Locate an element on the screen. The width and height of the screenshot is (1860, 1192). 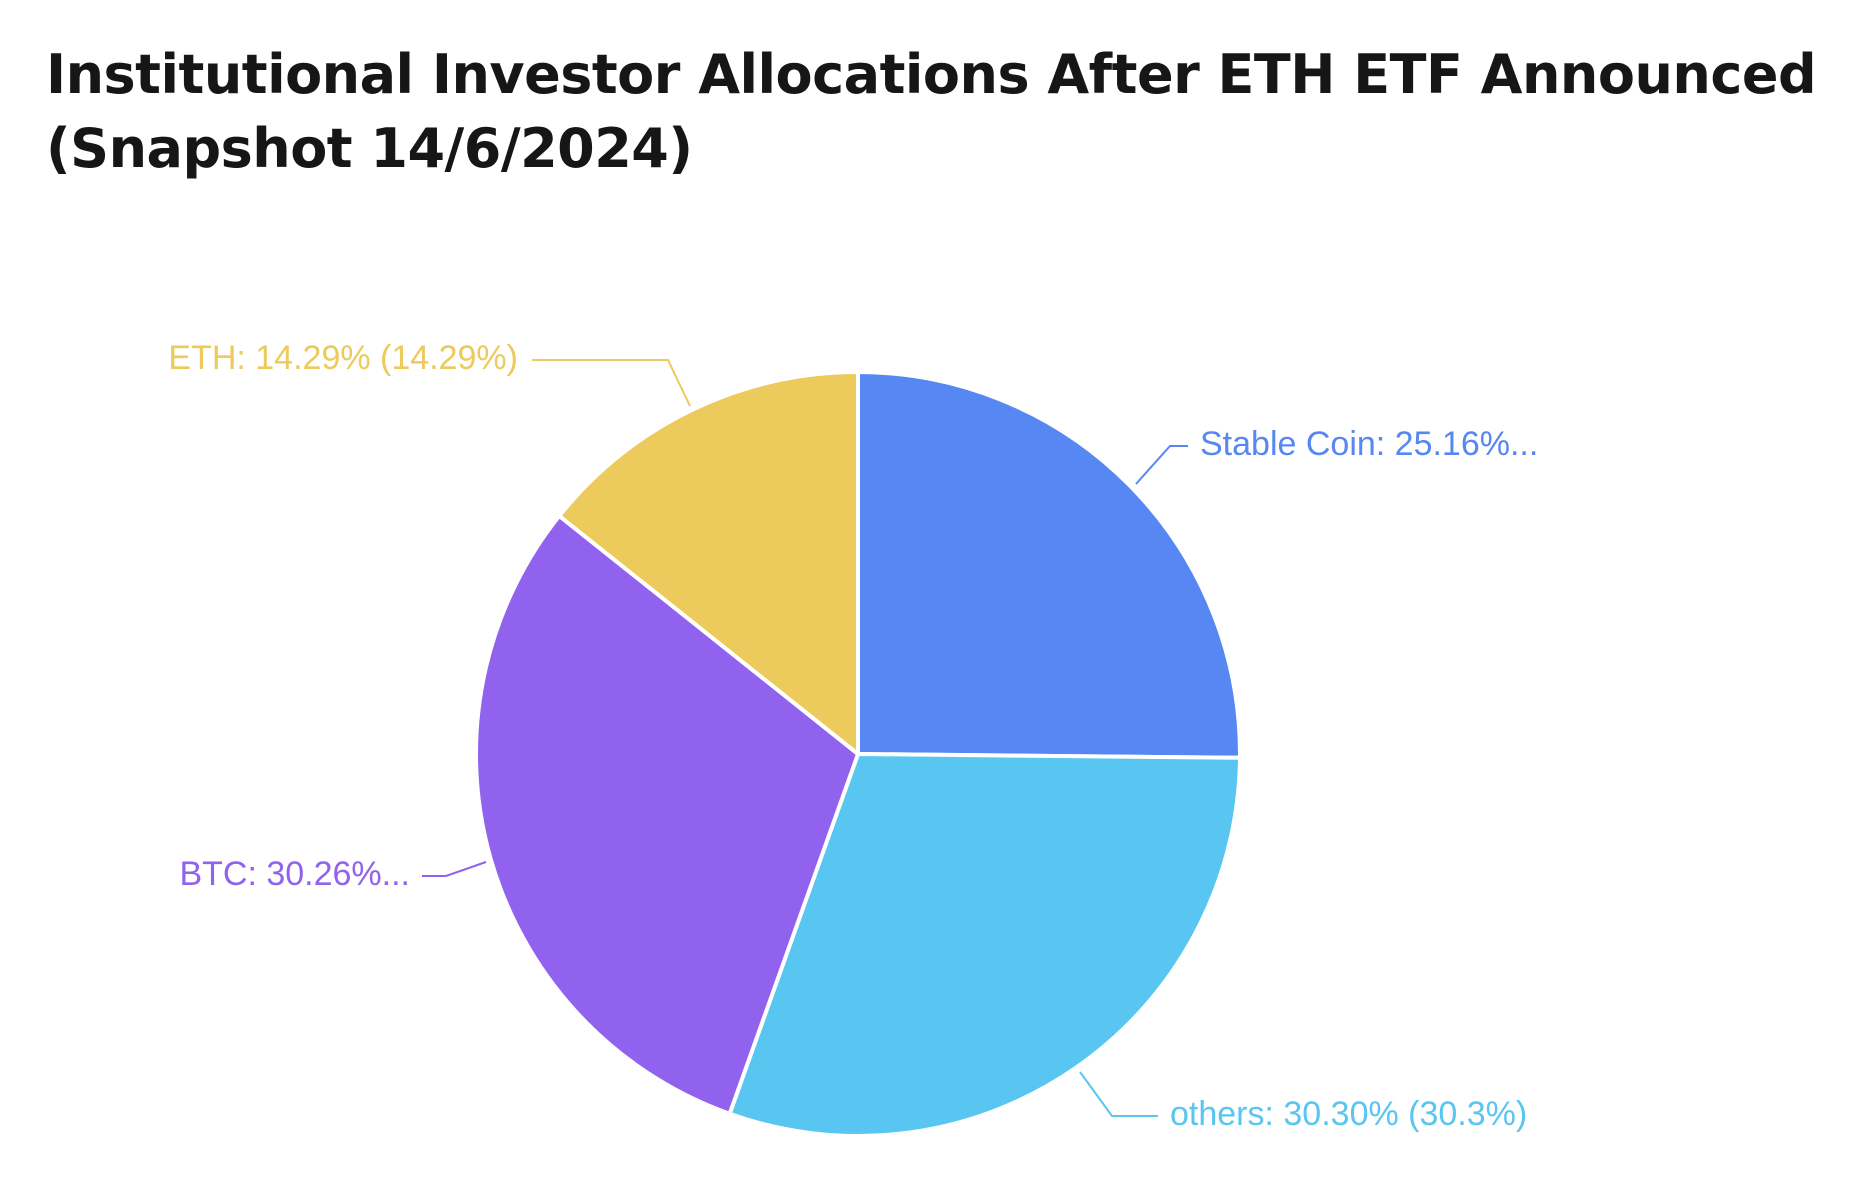
pie-slice-others is located at coordinates (984, 945).